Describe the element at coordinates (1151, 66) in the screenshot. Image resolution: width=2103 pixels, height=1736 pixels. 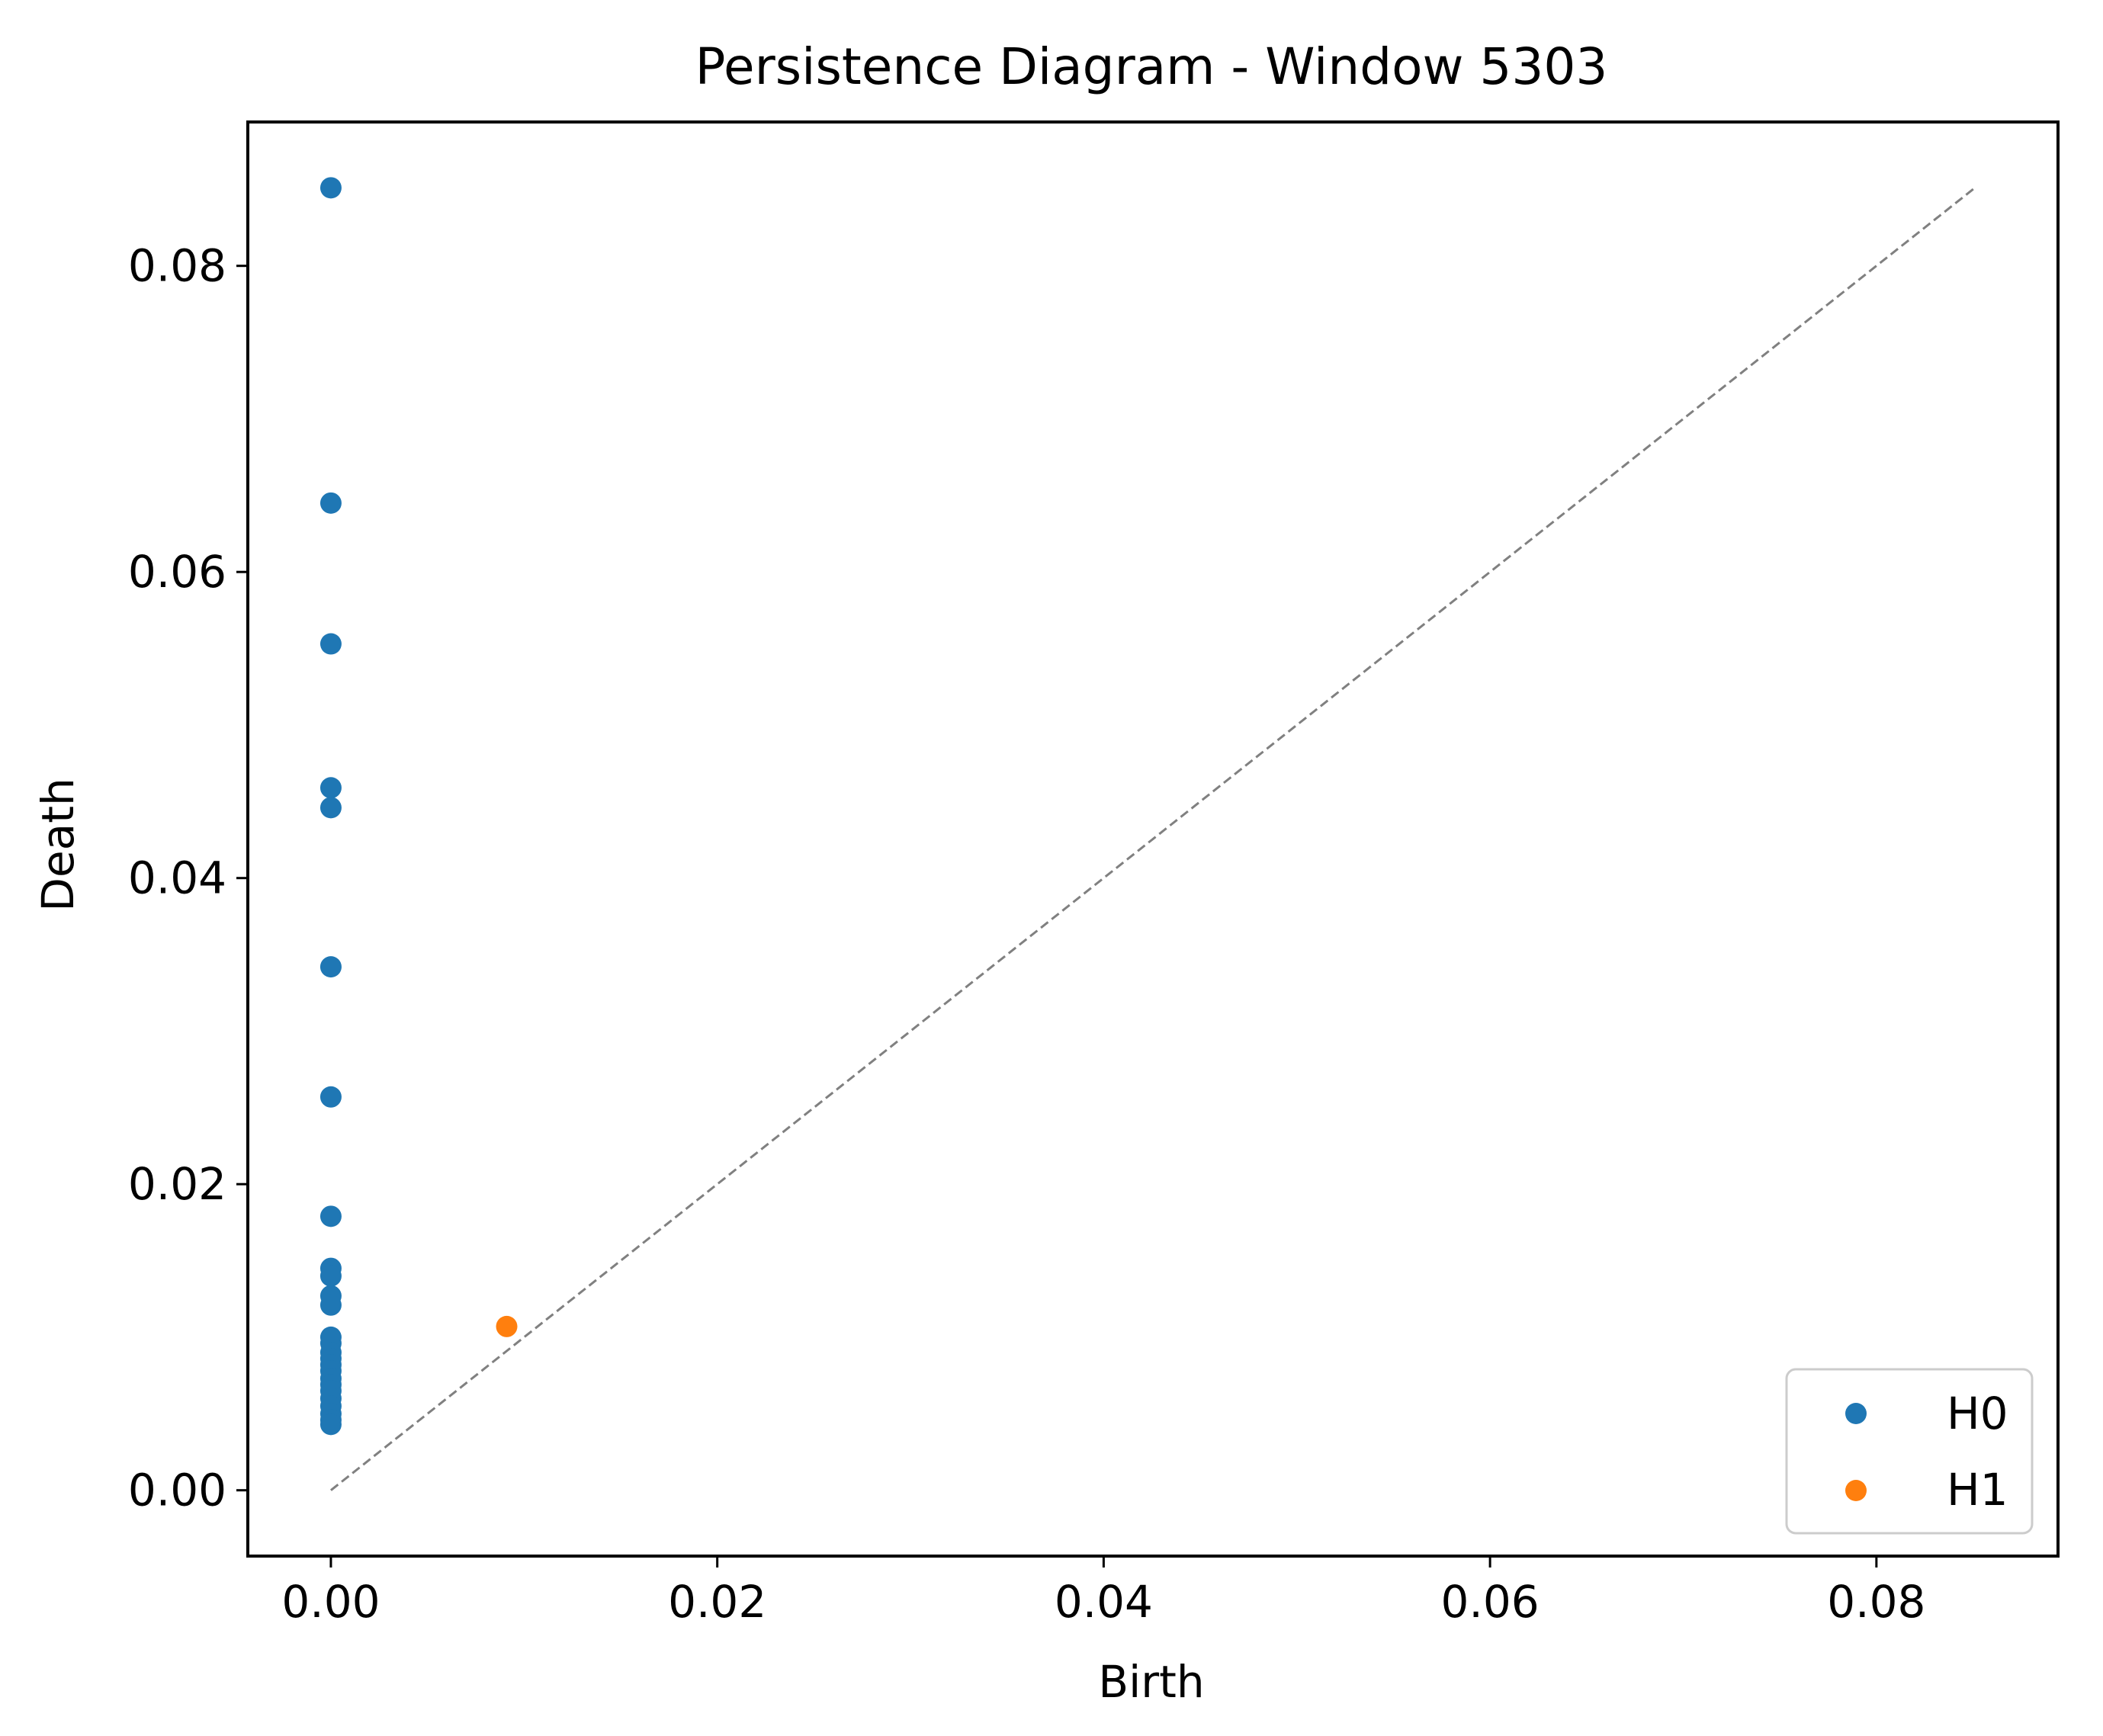
I see `chart-title: Persistence Diagram - Window 5303` at that location.